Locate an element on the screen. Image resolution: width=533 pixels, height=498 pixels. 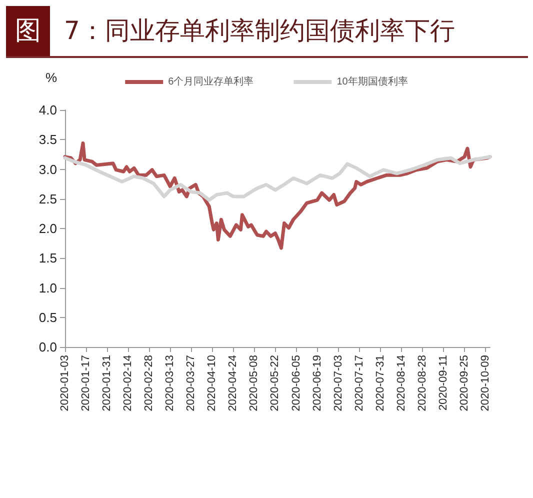
x-tick-label: 2020-03-27 is located at coordinates (191, 383).